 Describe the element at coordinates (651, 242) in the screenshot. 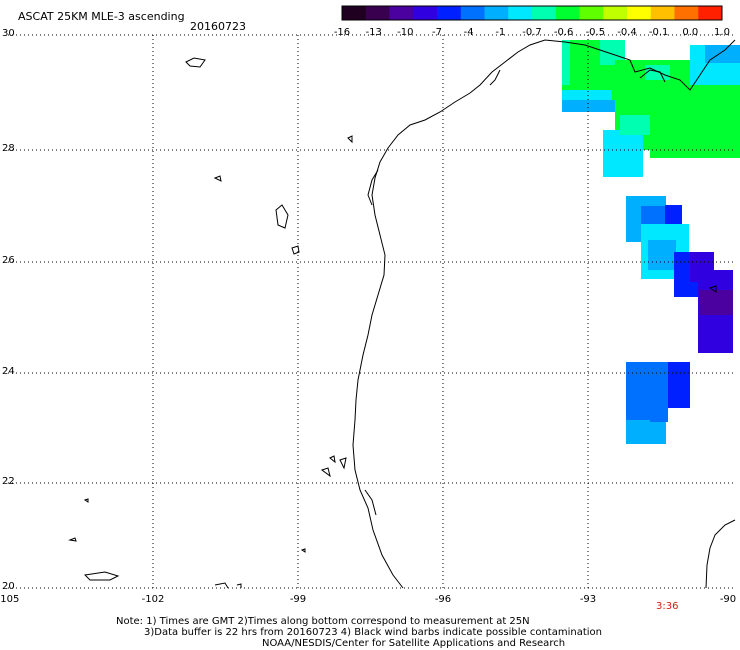

I see `data-swath` at that location.